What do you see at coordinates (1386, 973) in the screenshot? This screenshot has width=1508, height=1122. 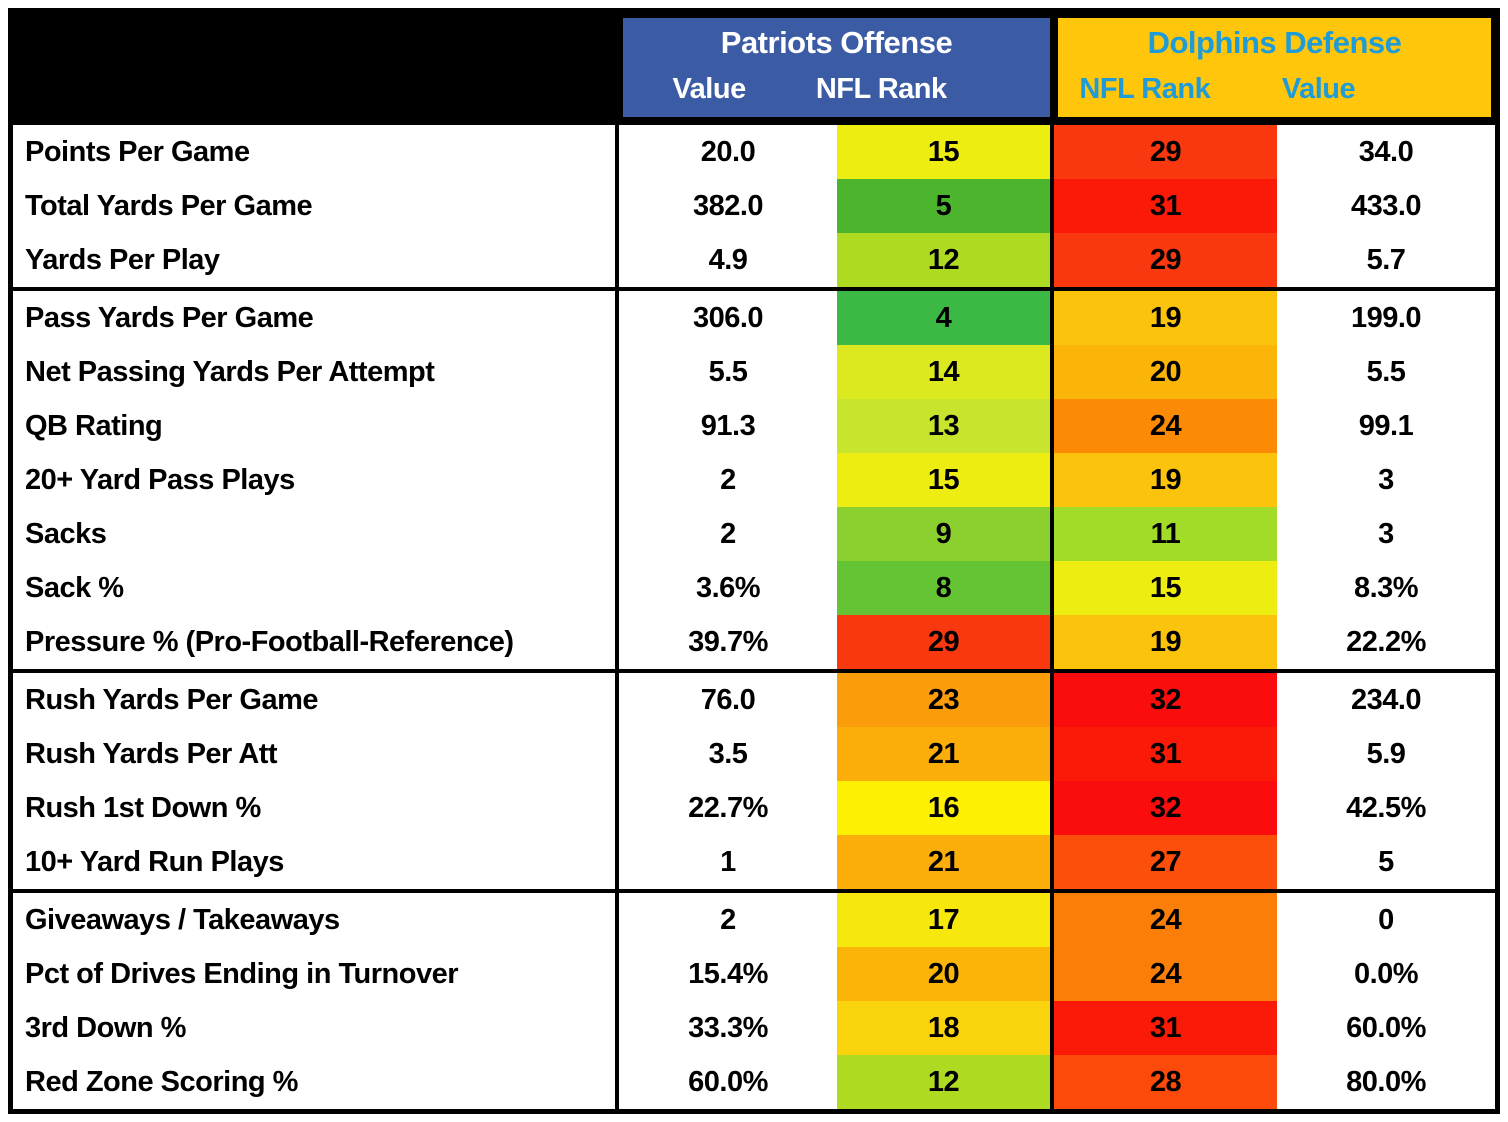 I see `defense-value-cell: 0.0%` at bounding box center [1386, 973].